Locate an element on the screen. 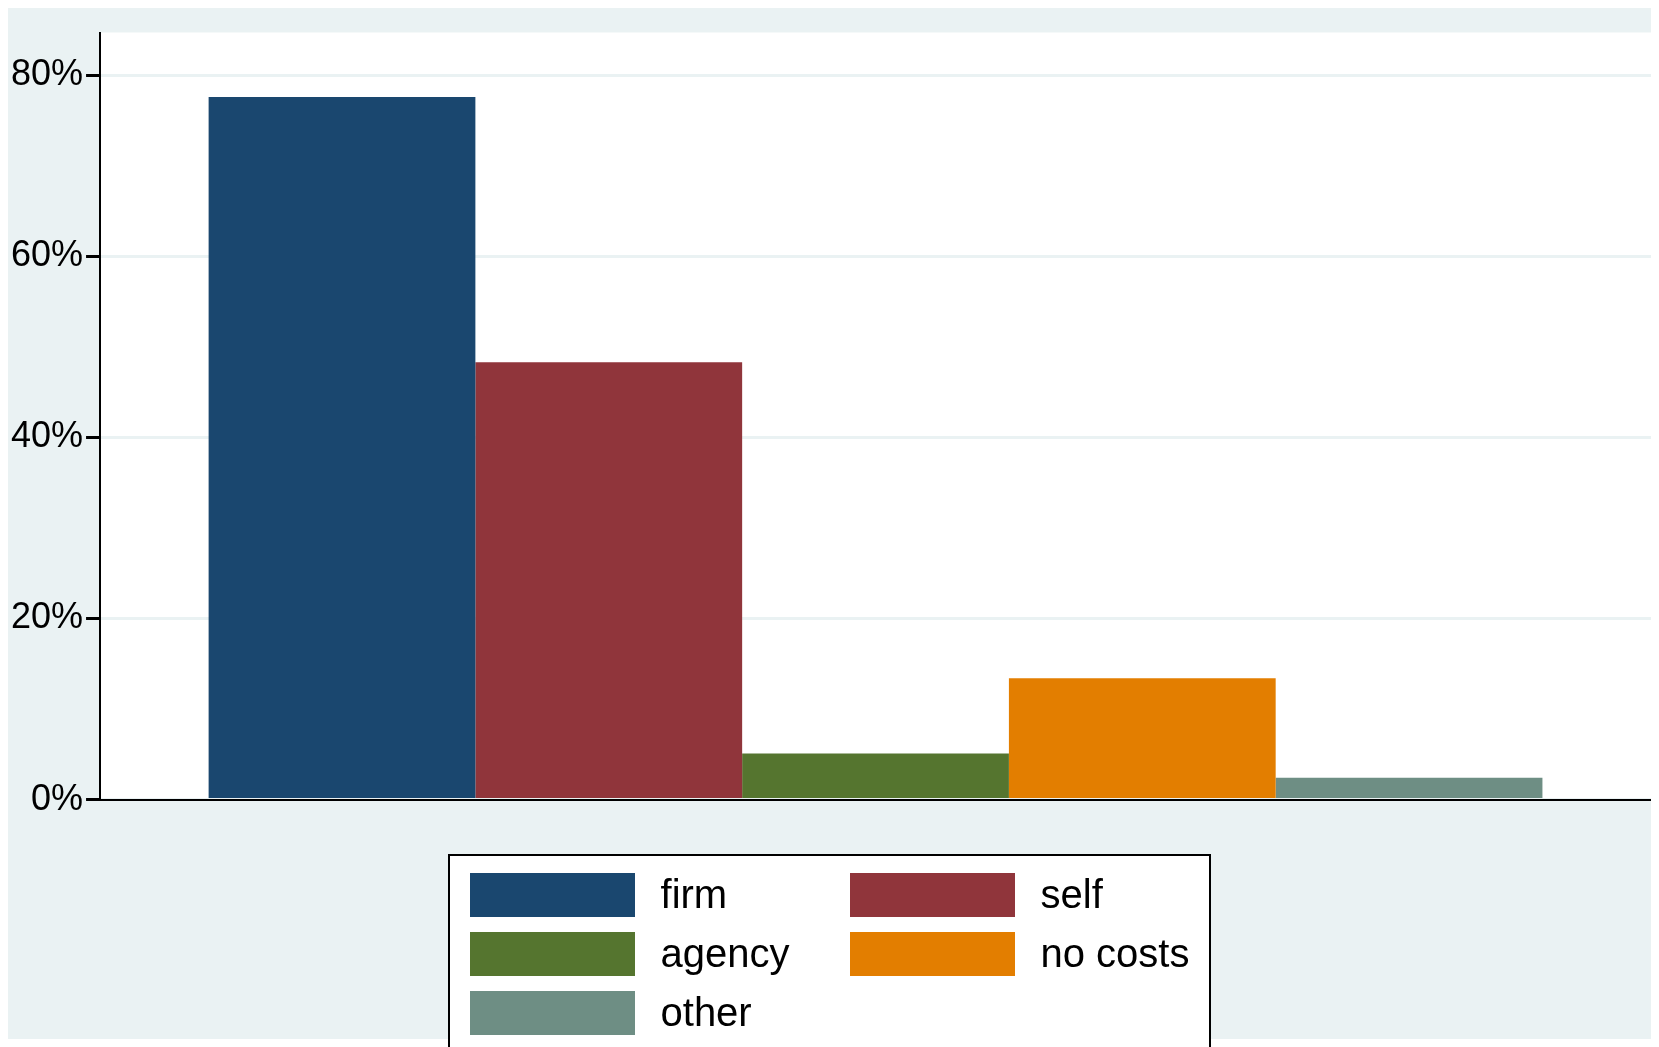 The height and width of the screenshot is (1047, 1659). y-tick-label: 0% is located at coordinates (57, 797).